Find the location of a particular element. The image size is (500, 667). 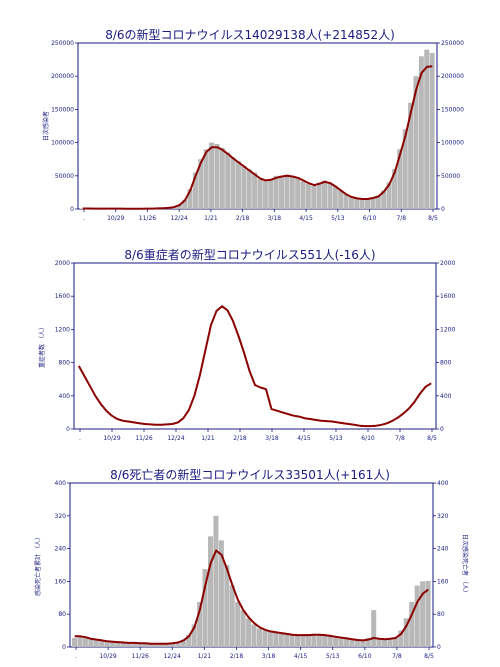

y-tick-label: 250000 is located at coordinates (62, 43).